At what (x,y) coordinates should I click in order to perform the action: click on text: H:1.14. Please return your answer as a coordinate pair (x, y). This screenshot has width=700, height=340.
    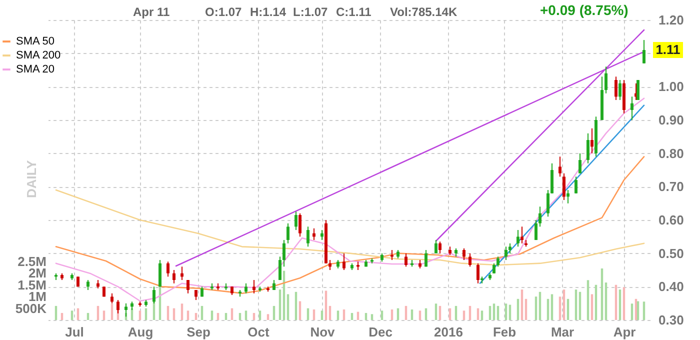
    Looking at the image, I should click on (268, 12).